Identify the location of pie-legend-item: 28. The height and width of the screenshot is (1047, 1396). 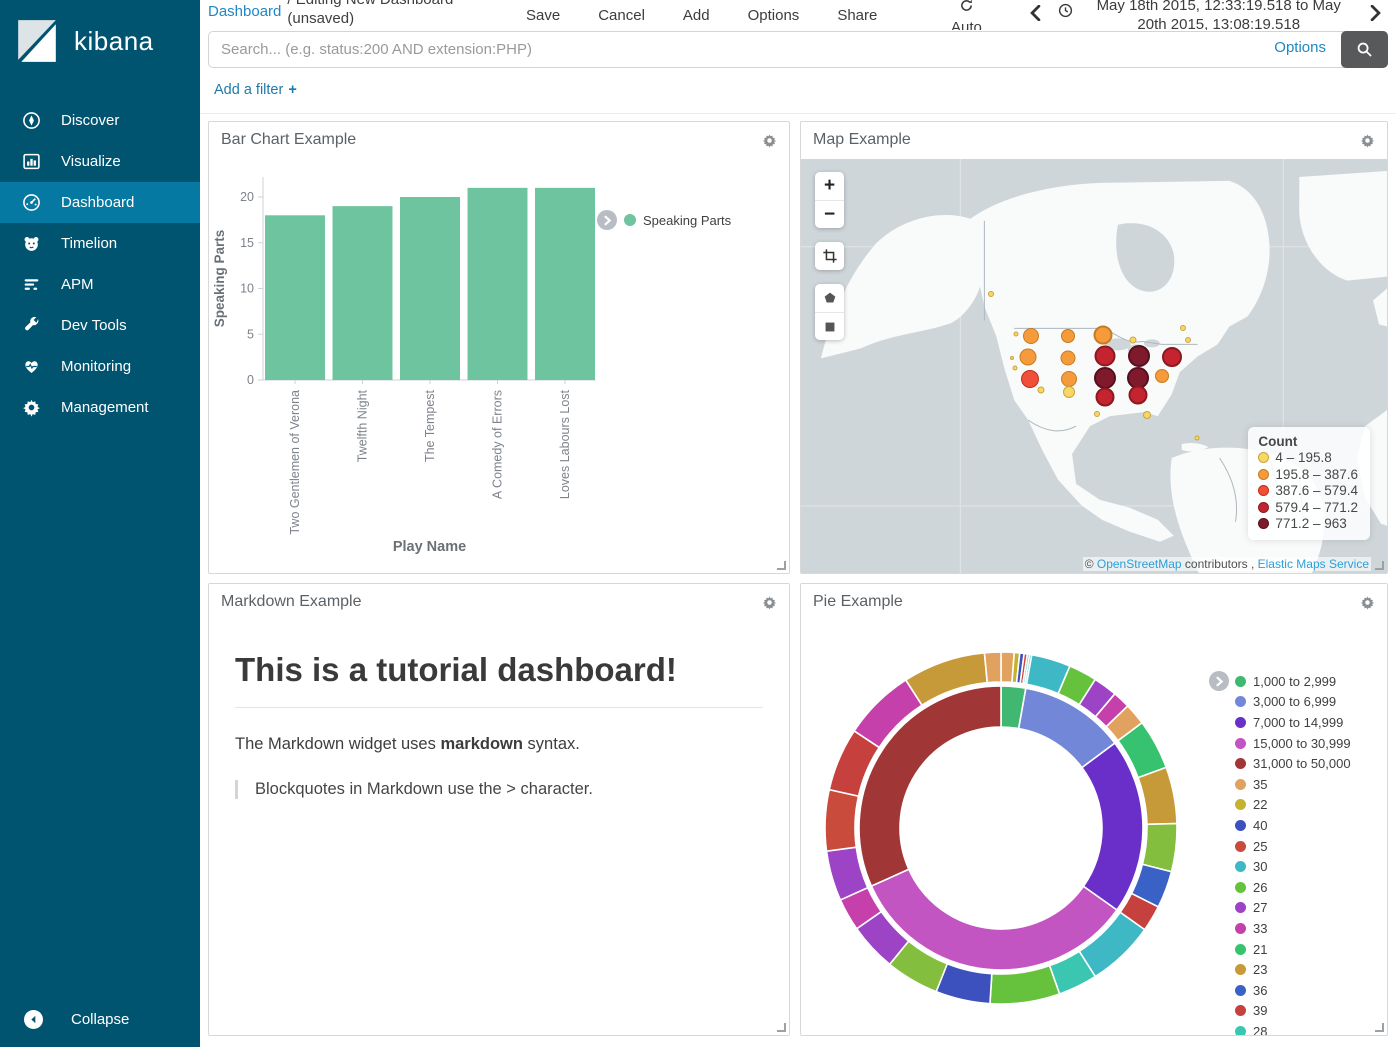
(1280, 1028).